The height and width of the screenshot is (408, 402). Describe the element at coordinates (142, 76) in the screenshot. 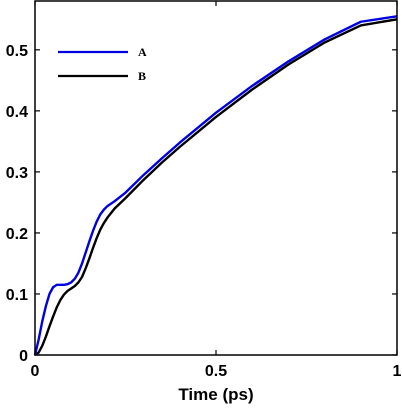

I see `legend-label-b: B` at that location.